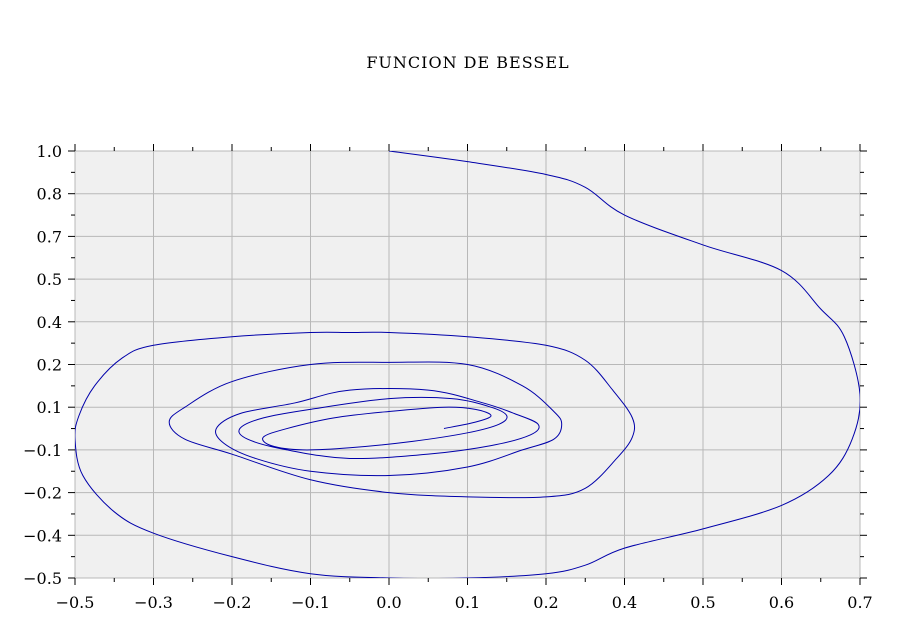 The image size is (924, 640). What do you see at coordinates (49, 322) in the screenshot?
I see `y-tick-label: 0.4` at bounding box center [49, 322].